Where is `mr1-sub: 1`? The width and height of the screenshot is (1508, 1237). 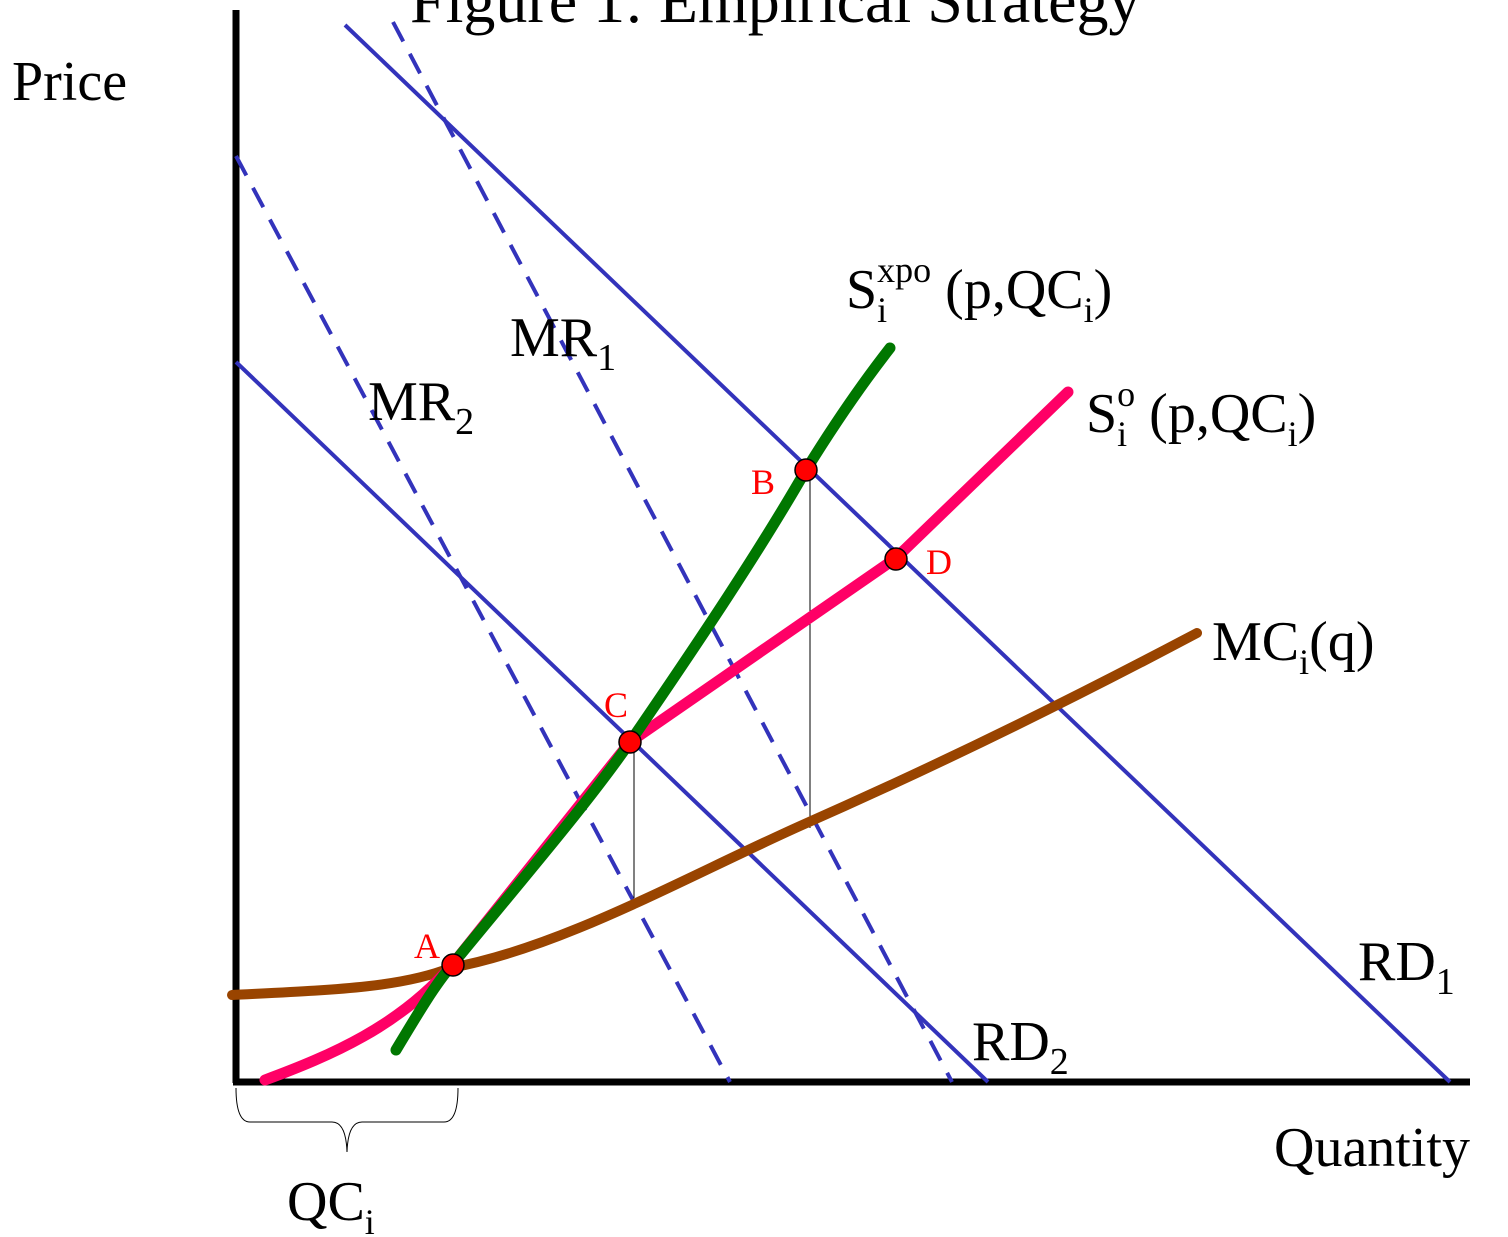
mr1-sub: 1 is located at coordinates (606, 358).